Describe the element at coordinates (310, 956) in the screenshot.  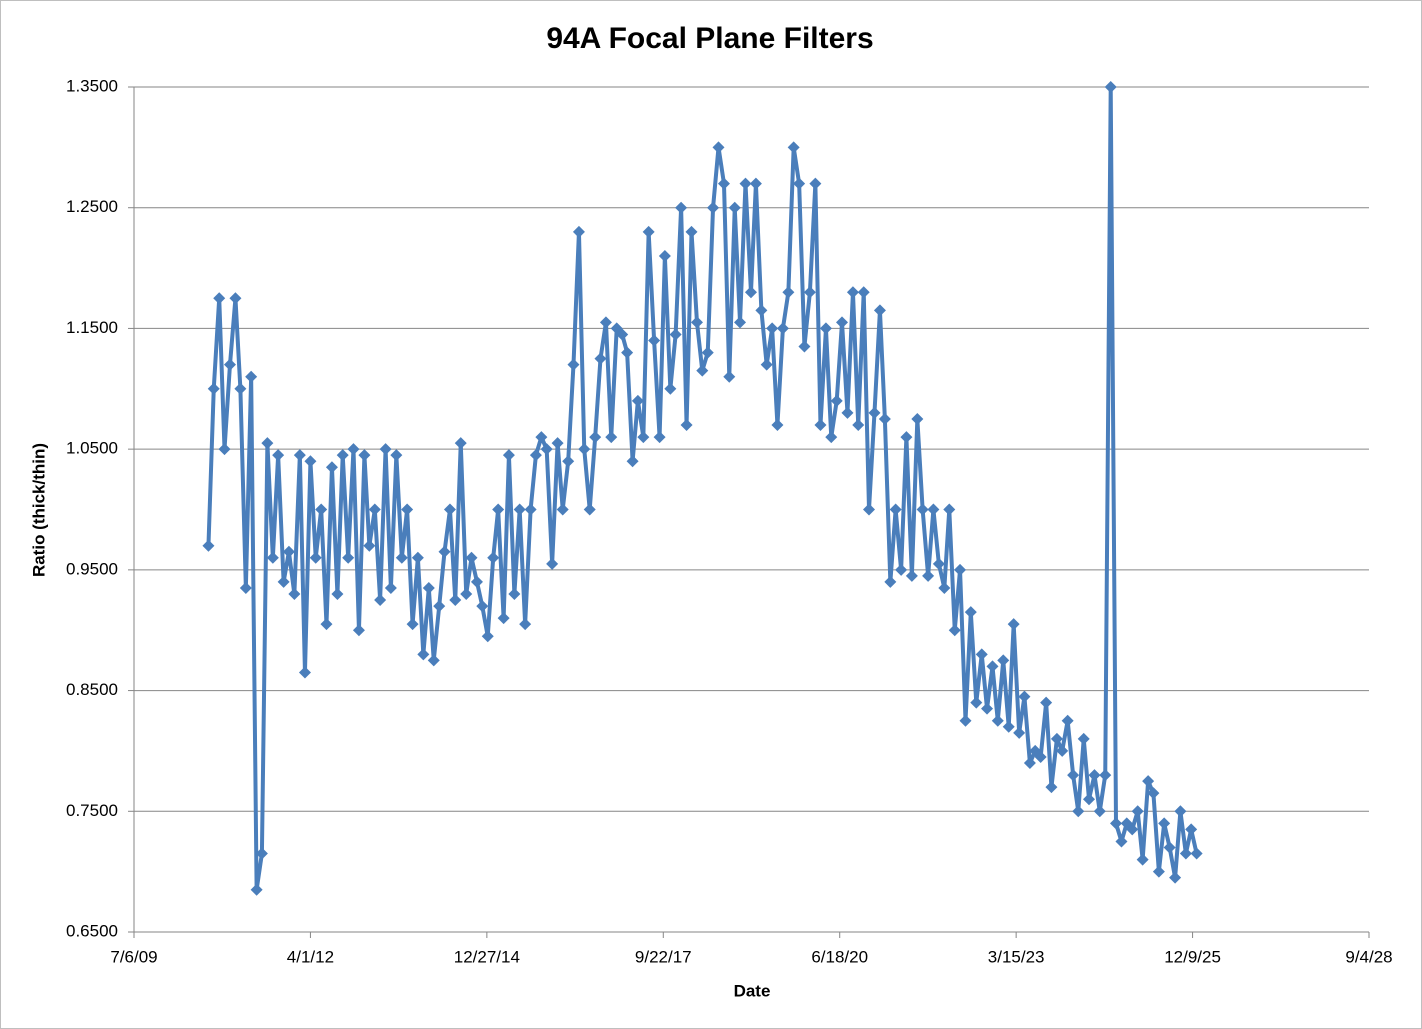
I see `x-tick-label: 4/1/12` at that location.